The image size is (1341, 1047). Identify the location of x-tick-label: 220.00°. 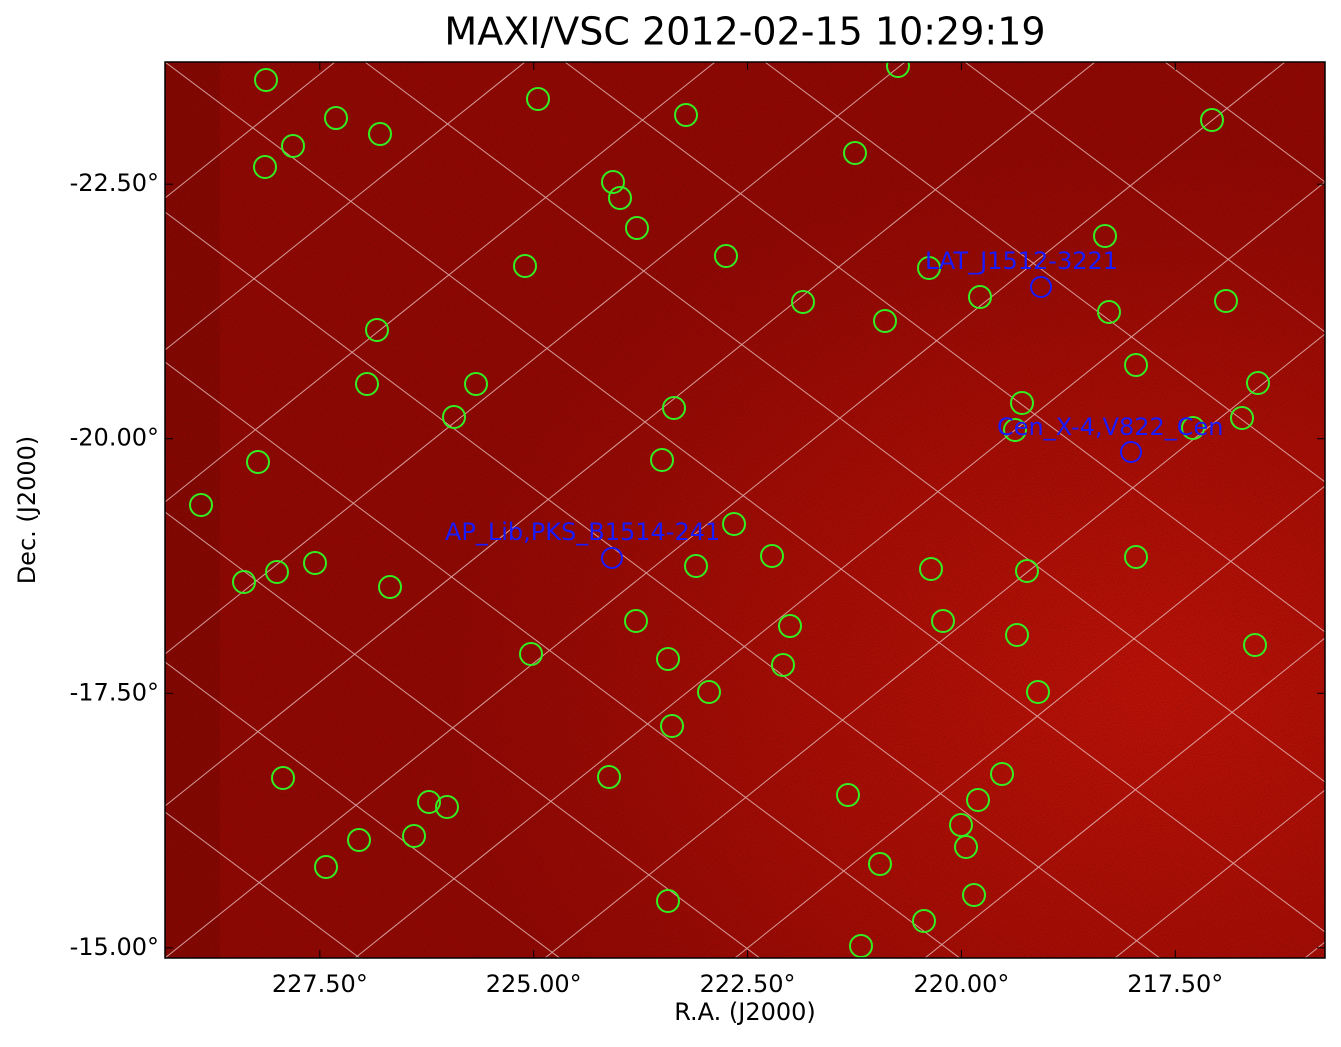
(961, 984).